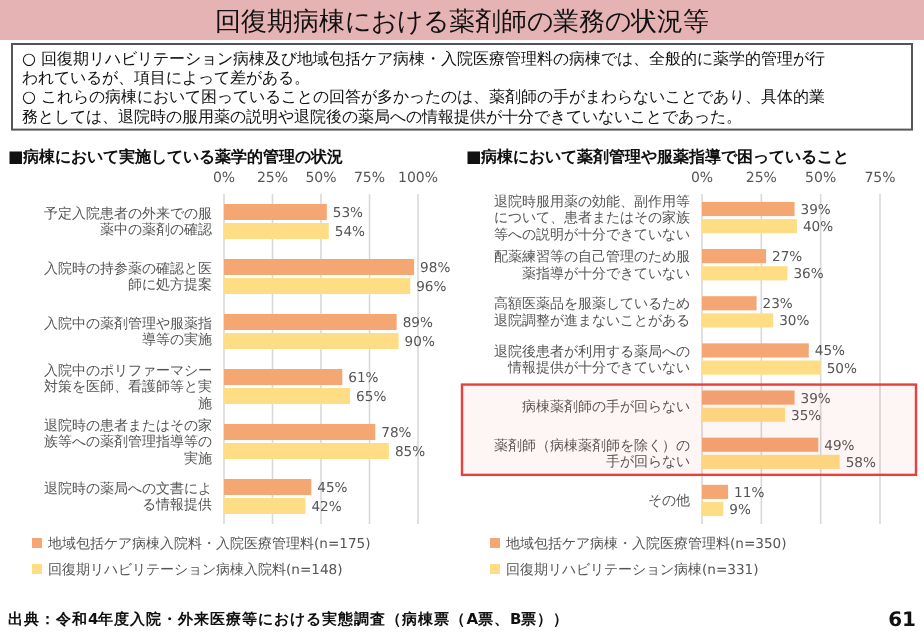 This screenshot has height=640, width=924. What do you see at coordinates (462, 23) in the screenshot?
I see `text: 回復期病棟における薬剤師の業務の状況等` at bounding box center [462, 23].